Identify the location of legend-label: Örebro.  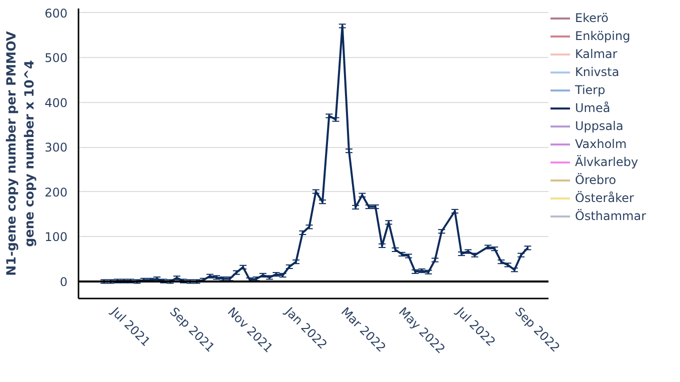
(595, 180).